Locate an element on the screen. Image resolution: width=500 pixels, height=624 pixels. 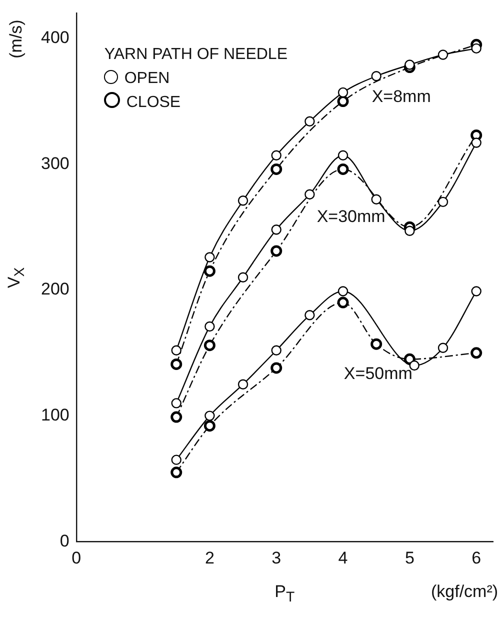
y-tick-label: 300 is located at coordinates (55, 163).